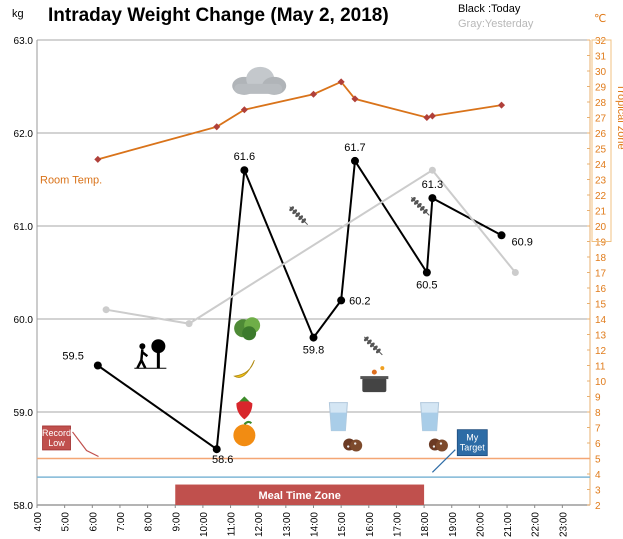  Describe the element at coordinates (244, 399) in the screenshot. I see `strawberry-leaf` at that location.